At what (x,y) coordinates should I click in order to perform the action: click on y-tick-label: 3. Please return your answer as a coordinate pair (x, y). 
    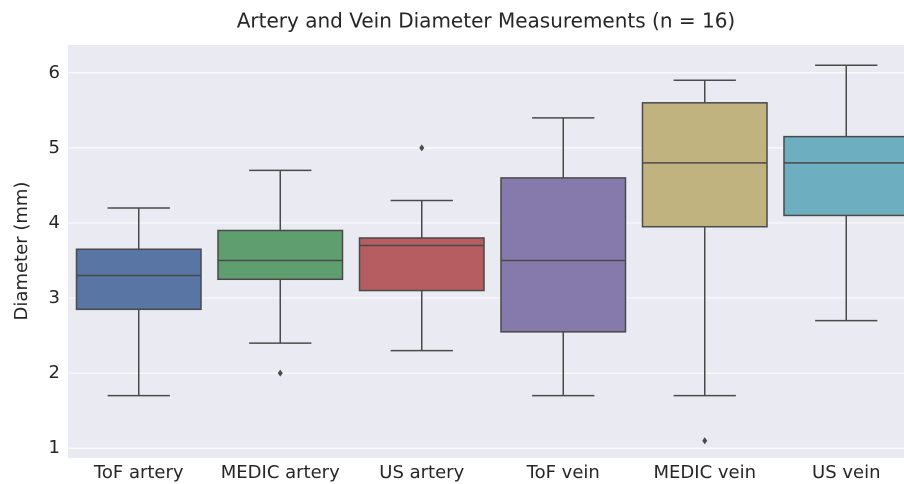
    Looking at the image, I should click on (54, 297).